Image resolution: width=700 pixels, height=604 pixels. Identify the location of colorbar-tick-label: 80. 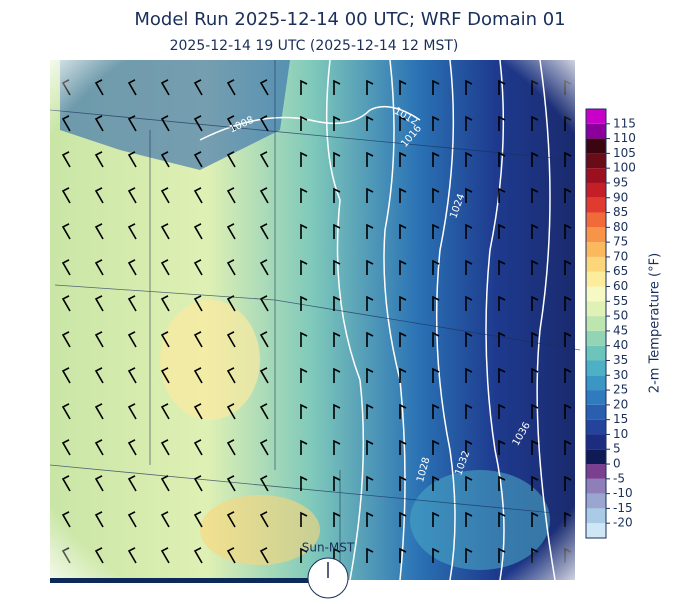
(620, 227).